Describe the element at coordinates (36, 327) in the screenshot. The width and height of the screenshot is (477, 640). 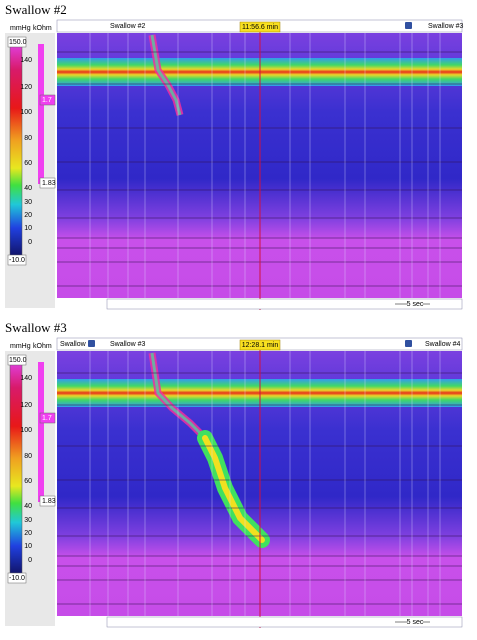
I see `panel-title: Swallow #3` at that location.